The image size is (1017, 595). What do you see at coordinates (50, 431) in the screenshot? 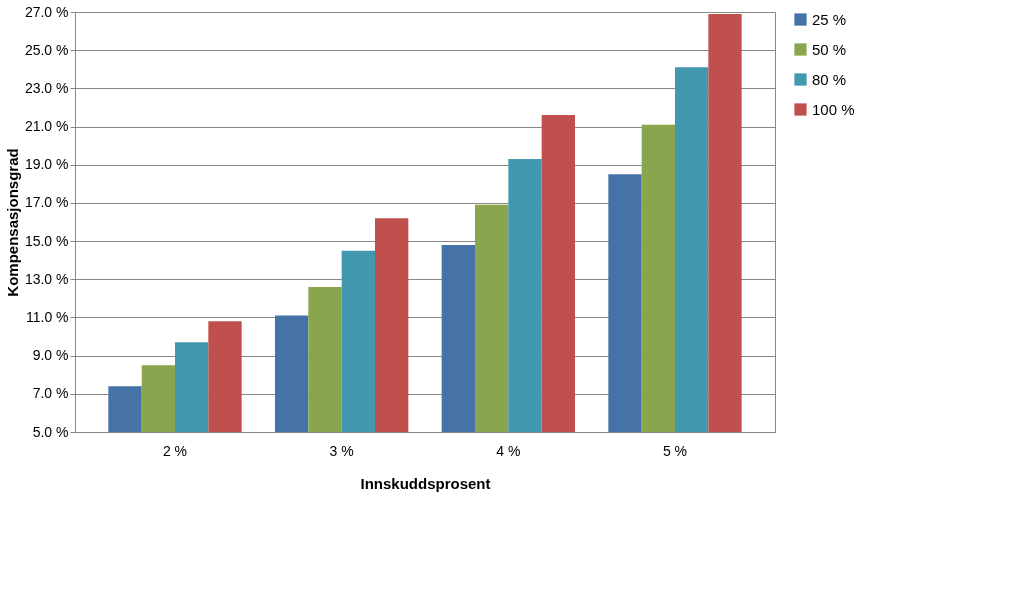
I see `y-tick-label: 5.0 %` at bounding box center [50, 431].